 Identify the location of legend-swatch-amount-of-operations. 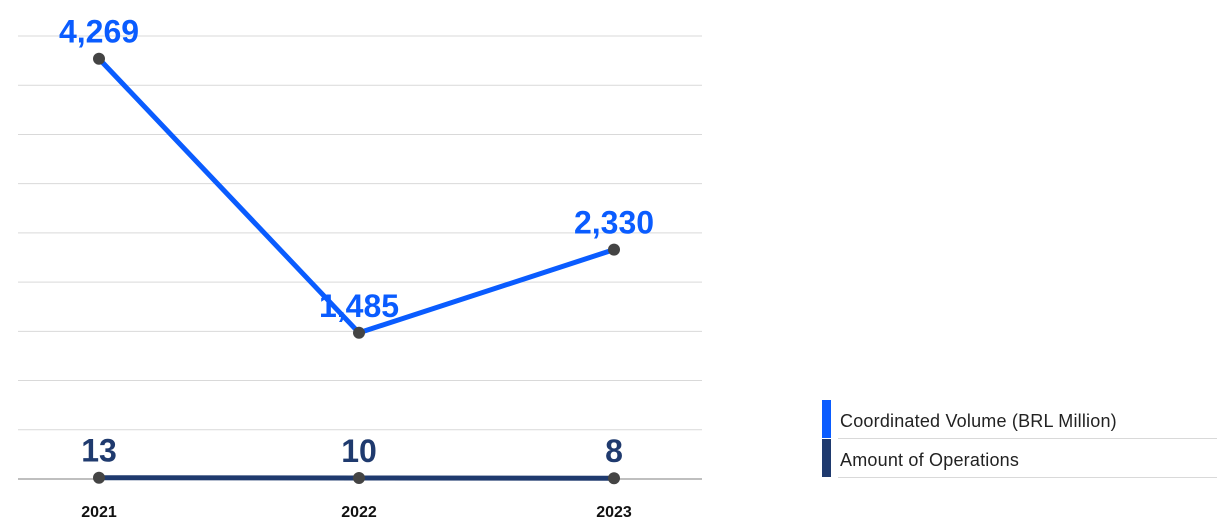
(826, 458).